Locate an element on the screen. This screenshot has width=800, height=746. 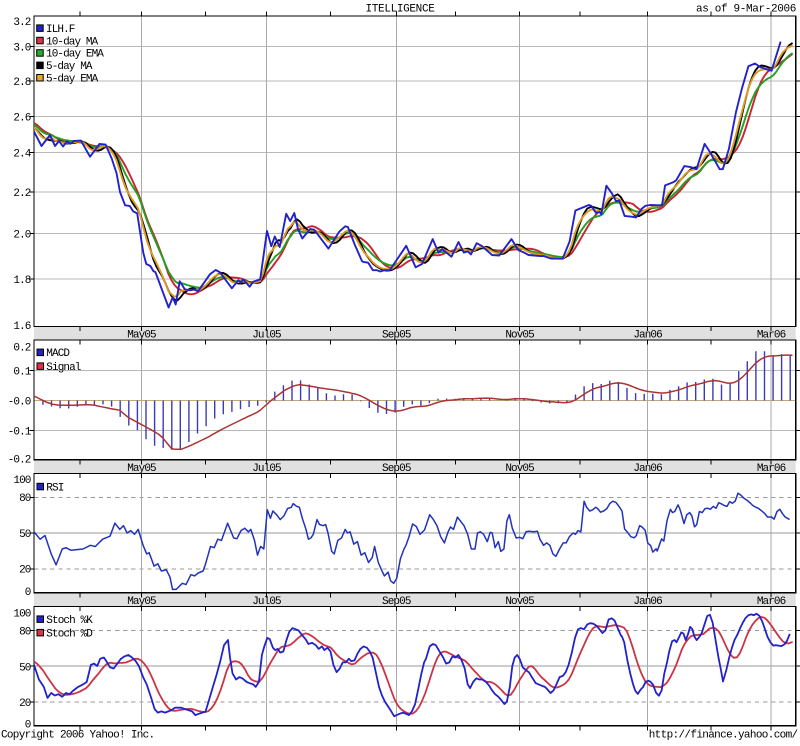
svg-text: Signal is located at coordinates (63, 368).